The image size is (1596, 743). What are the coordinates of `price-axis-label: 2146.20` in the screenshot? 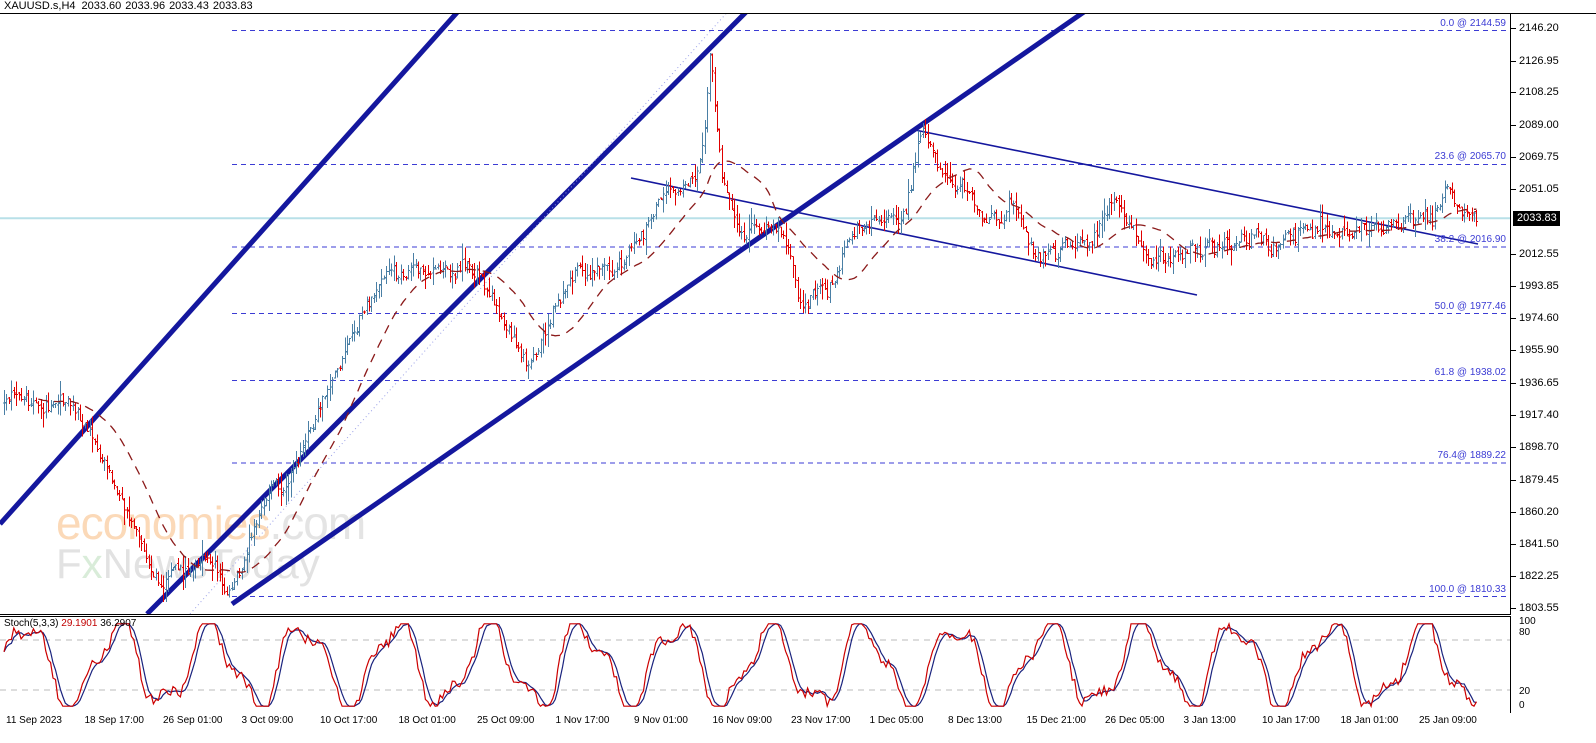 It's located at (1539, 28).